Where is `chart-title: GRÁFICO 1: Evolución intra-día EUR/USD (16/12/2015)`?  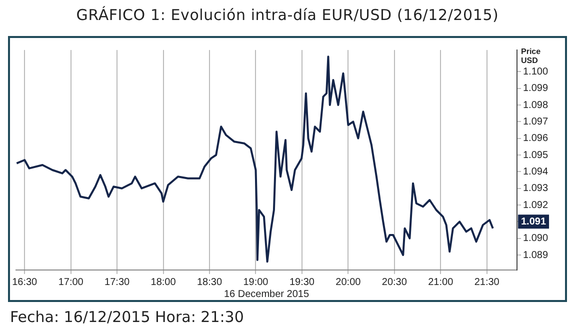
chart-title: GRÁFICO 1: Evolución intra-día EUR/USD (16/12/2015) is located at coordinates (287, 15).